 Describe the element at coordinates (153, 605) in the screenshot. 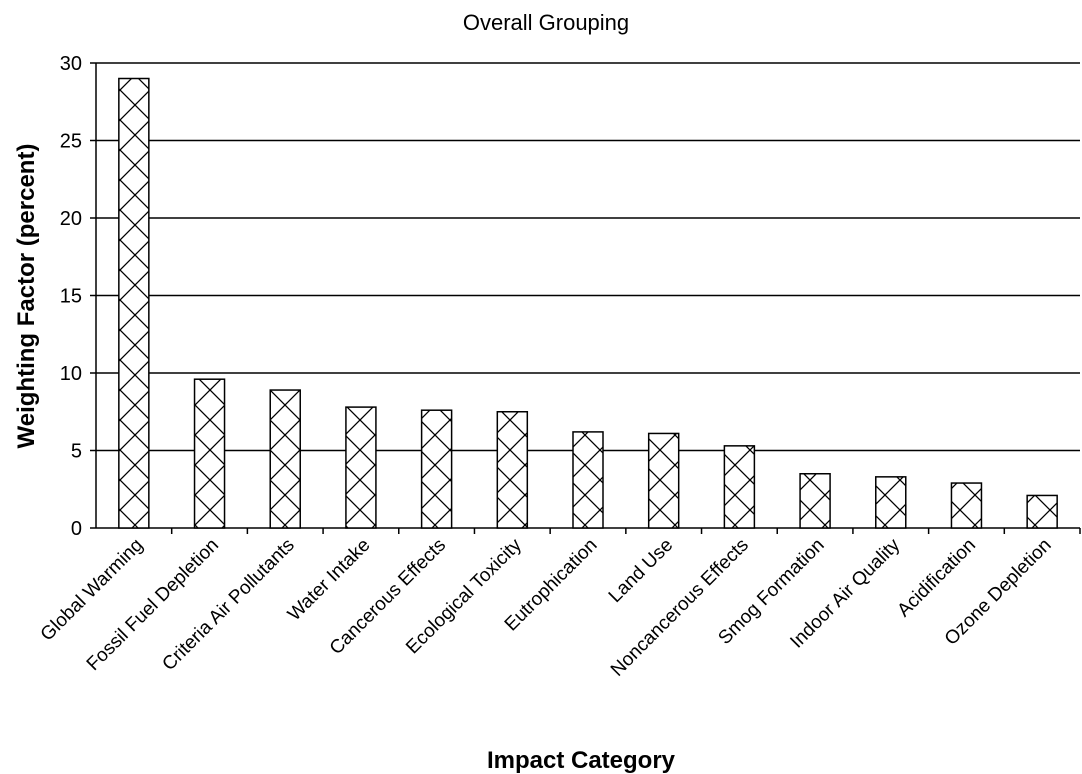

I see `x-tick-label: Fossil Fuel Depletion` at that location.